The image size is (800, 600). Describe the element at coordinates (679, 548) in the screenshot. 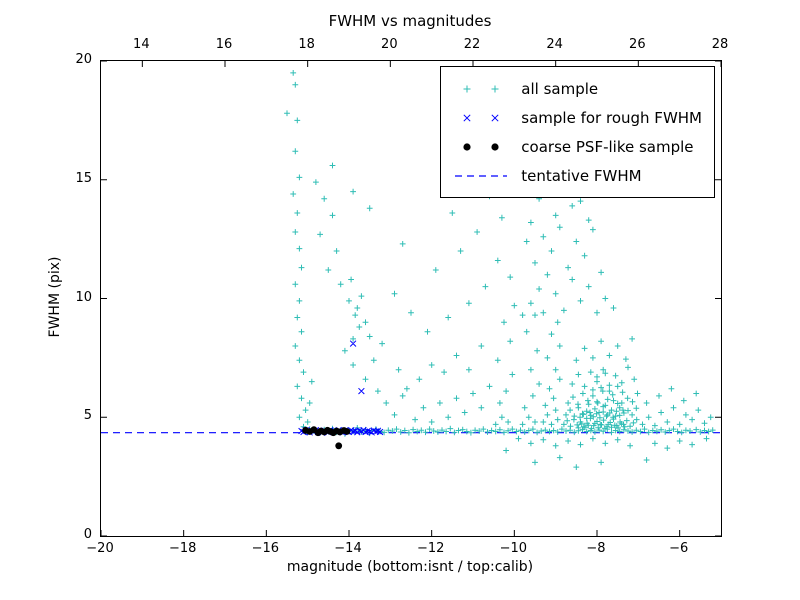

I see `x-tick-label-bottom: −6` at that location.